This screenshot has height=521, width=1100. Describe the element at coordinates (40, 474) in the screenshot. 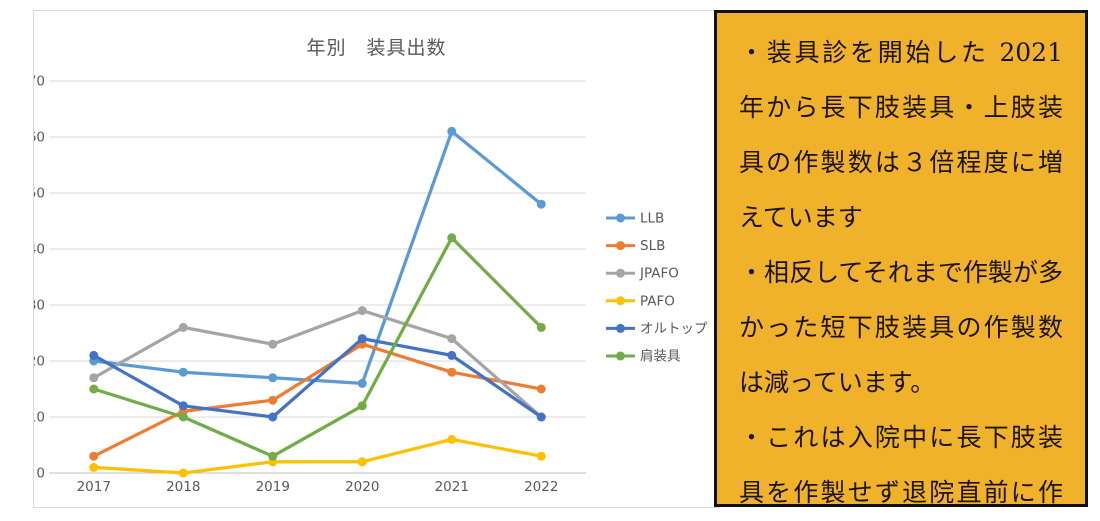

I see `y-tick-label: 0` at that location.